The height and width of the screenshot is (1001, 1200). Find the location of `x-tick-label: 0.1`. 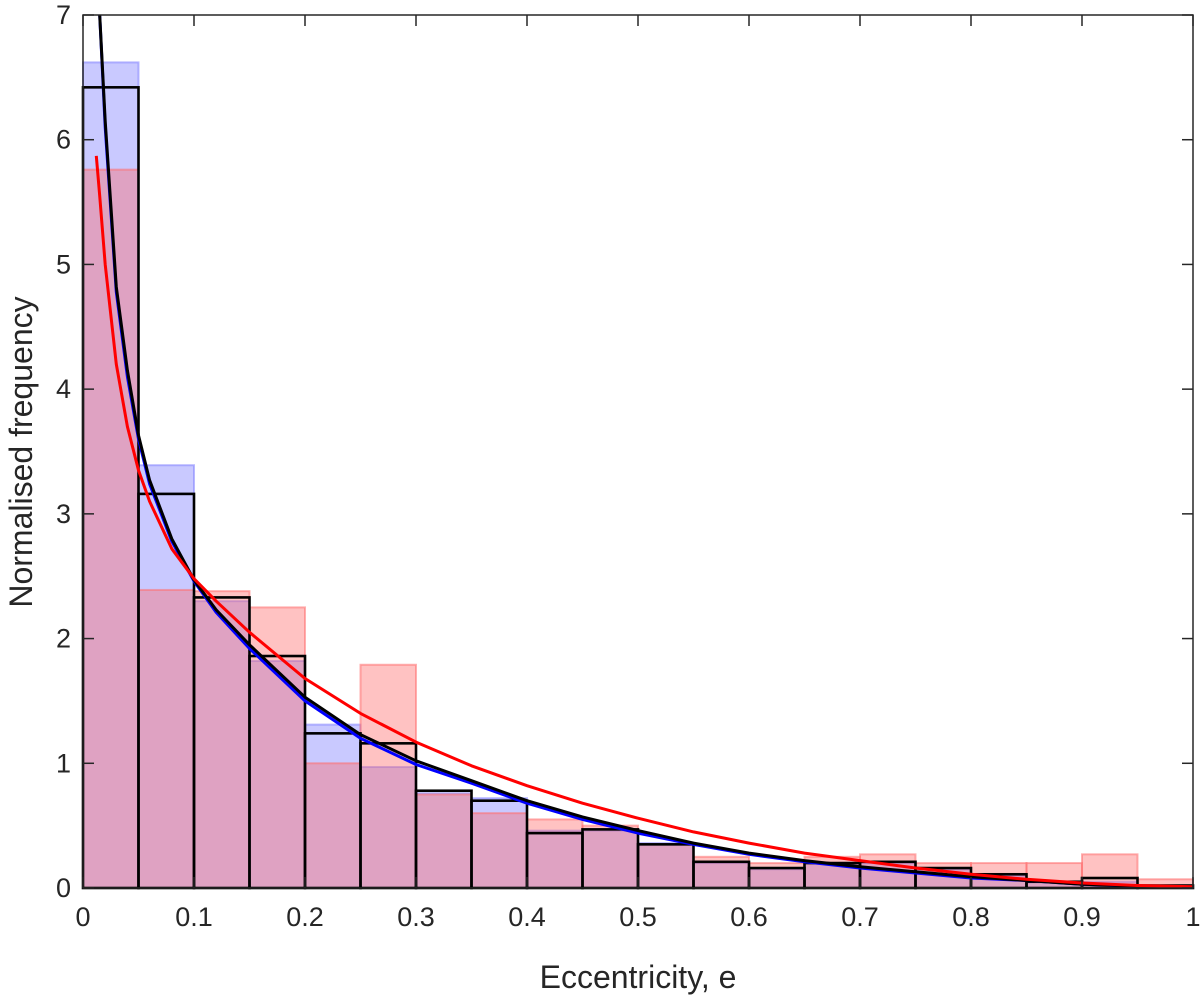

x-tick-label: 0.1 is located at coordinates (194, 917).